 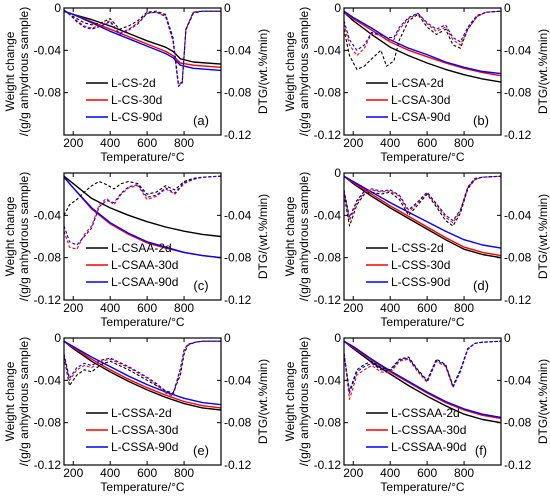 What do you see at coordinates (133, 83) in the screenshot?
I see `legend-label: L-CS-2d` at bounding box center [133, 83].